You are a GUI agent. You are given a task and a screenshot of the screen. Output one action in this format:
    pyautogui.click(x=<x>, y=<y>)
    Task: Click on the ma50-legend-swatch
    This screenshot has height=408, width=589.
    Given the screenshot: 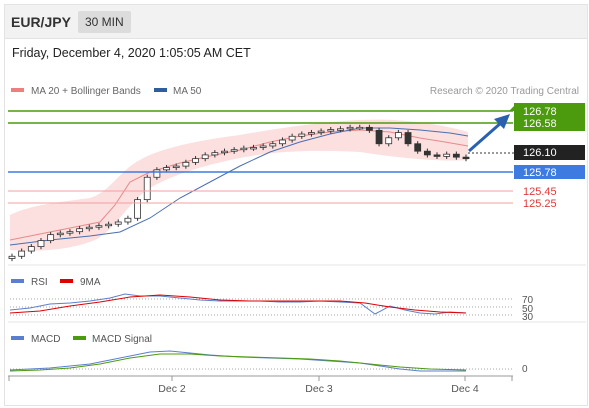 What is the action you would take?
    pyautogui.click(x=160, y=90)
    